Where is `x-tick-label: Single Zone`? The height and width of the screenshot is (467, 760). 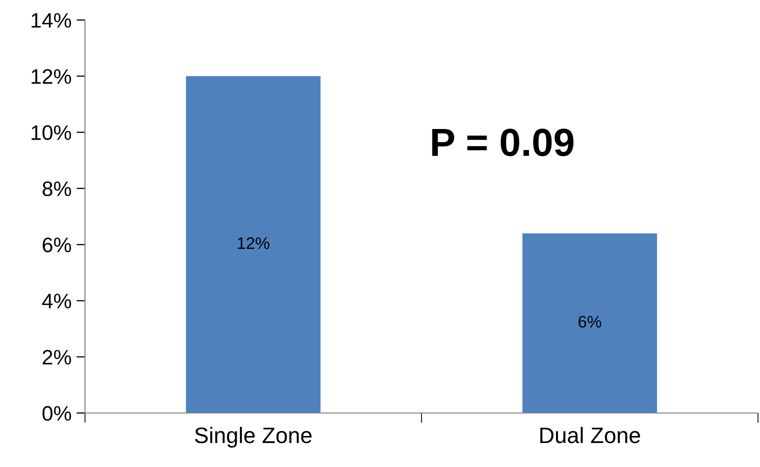
x-tick-label: Single Zone is located at coordinates (253, 437).